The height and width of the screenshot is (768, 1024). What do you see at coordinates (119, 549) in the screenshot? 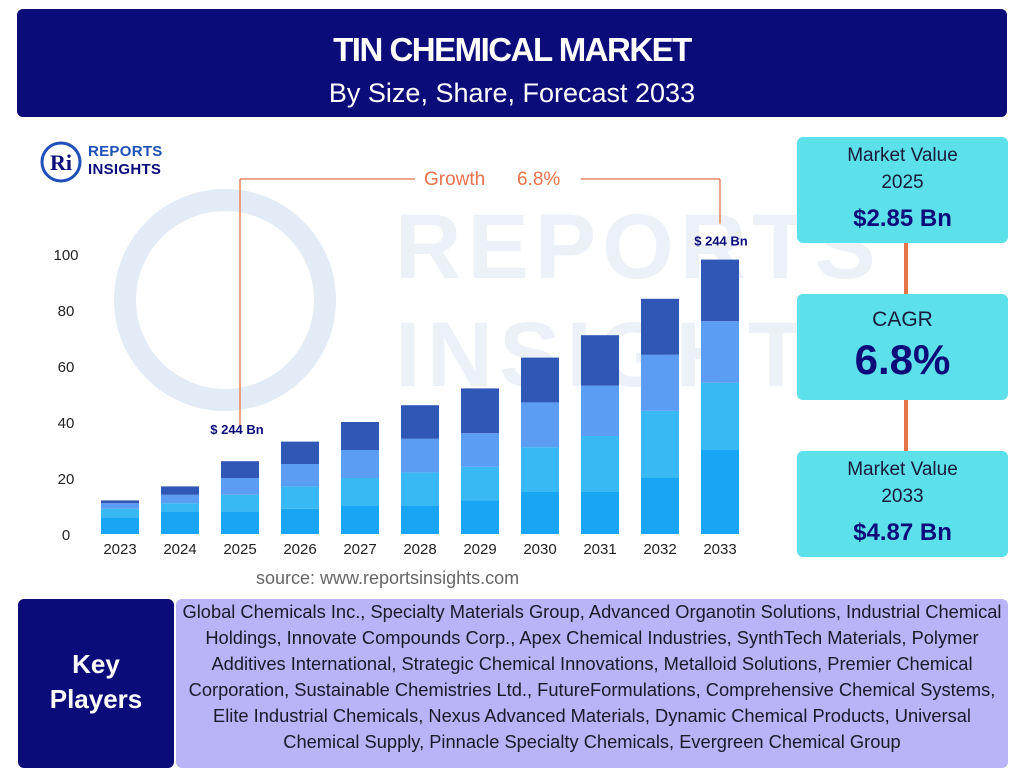
I see `x-tick-label: 2023` at bounding box center [119, 549].